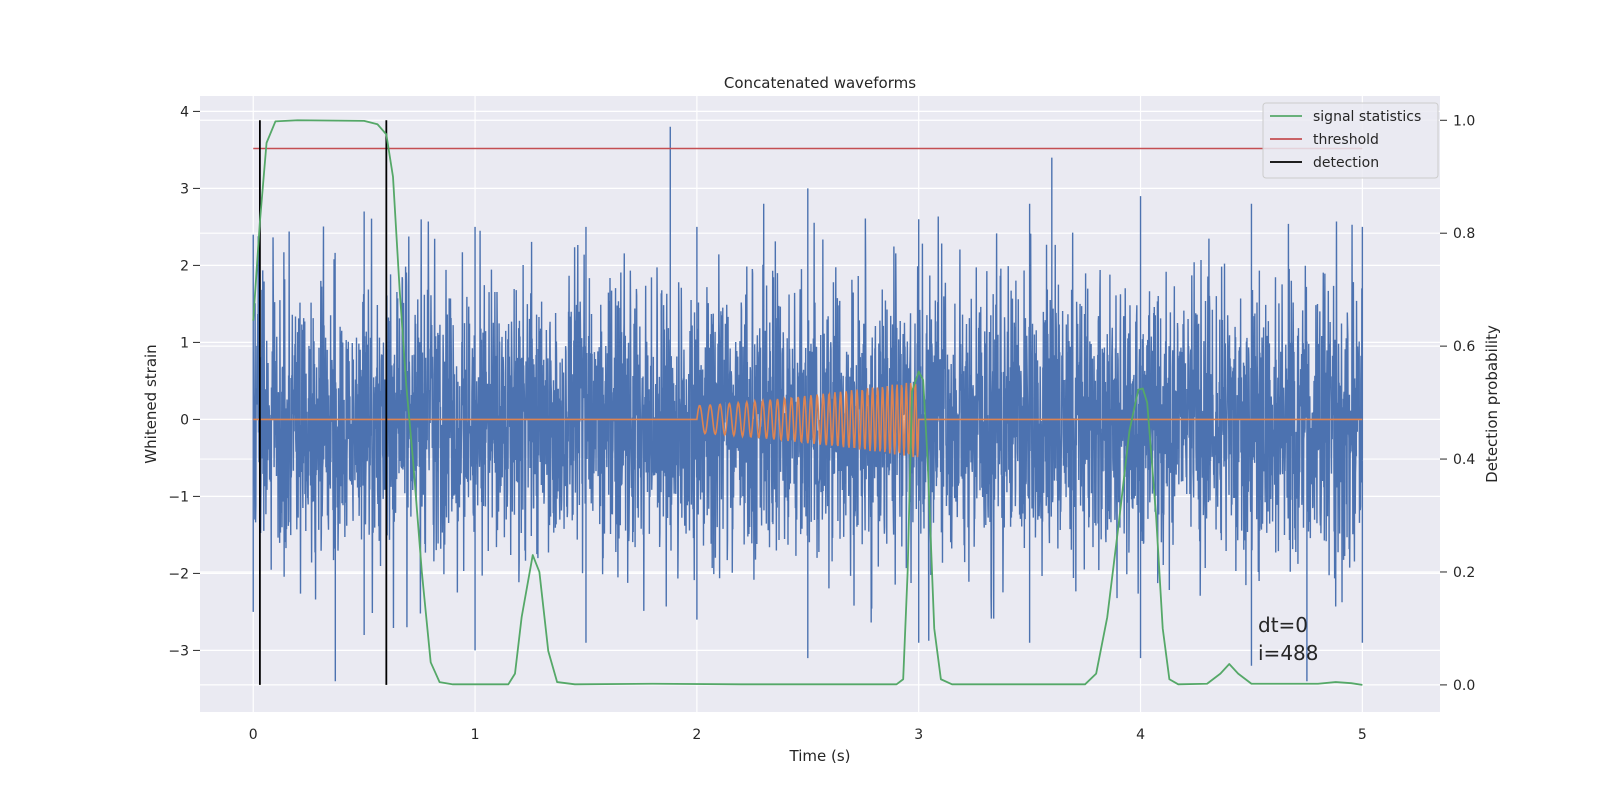  What do you see at coordinates (1464, 347) in the screenshot?
I see `y-tick-label-right: 0.6` at bounding box center [1464, 347].